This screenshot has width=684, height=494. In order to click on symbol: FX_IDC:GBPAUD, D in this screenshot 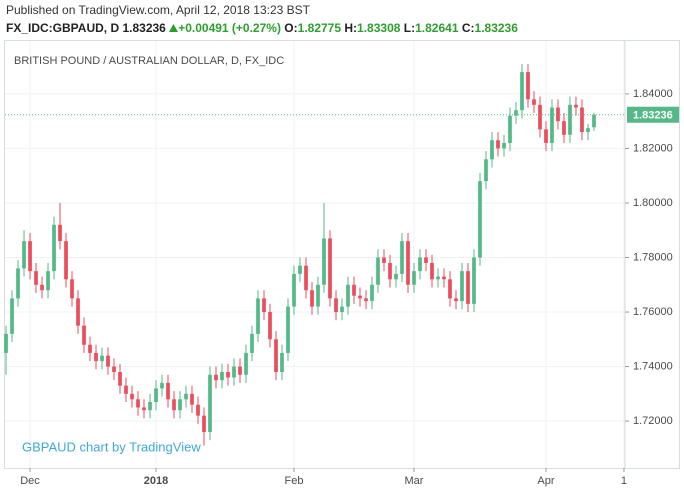, I will do `click(63, 28)`.